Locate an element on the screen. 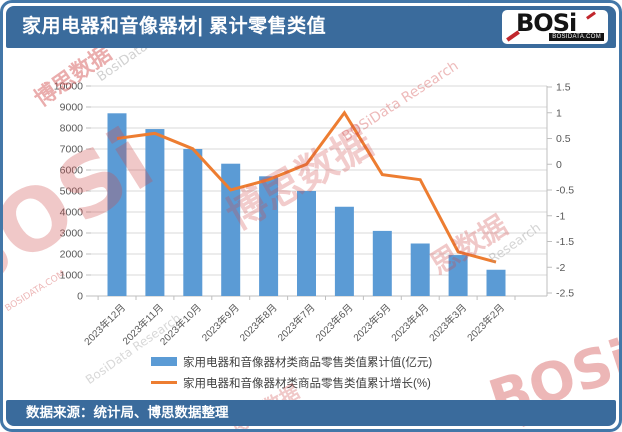  left-axis-tick-label: 9000 is located at coordinates (72, 108).